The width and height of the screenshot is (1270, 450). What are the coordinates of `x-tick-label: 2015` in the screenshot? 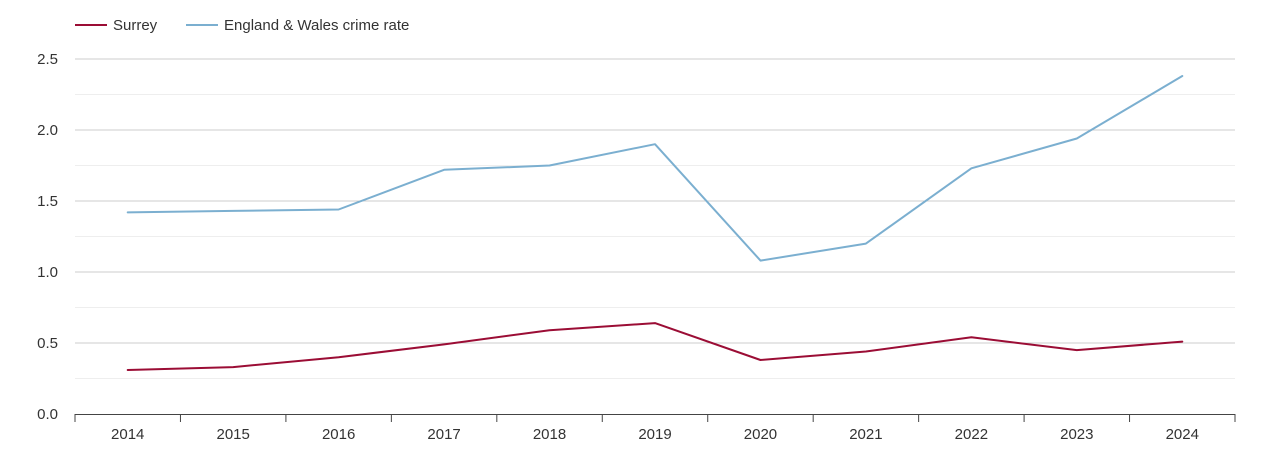 It's located at (232, 434).